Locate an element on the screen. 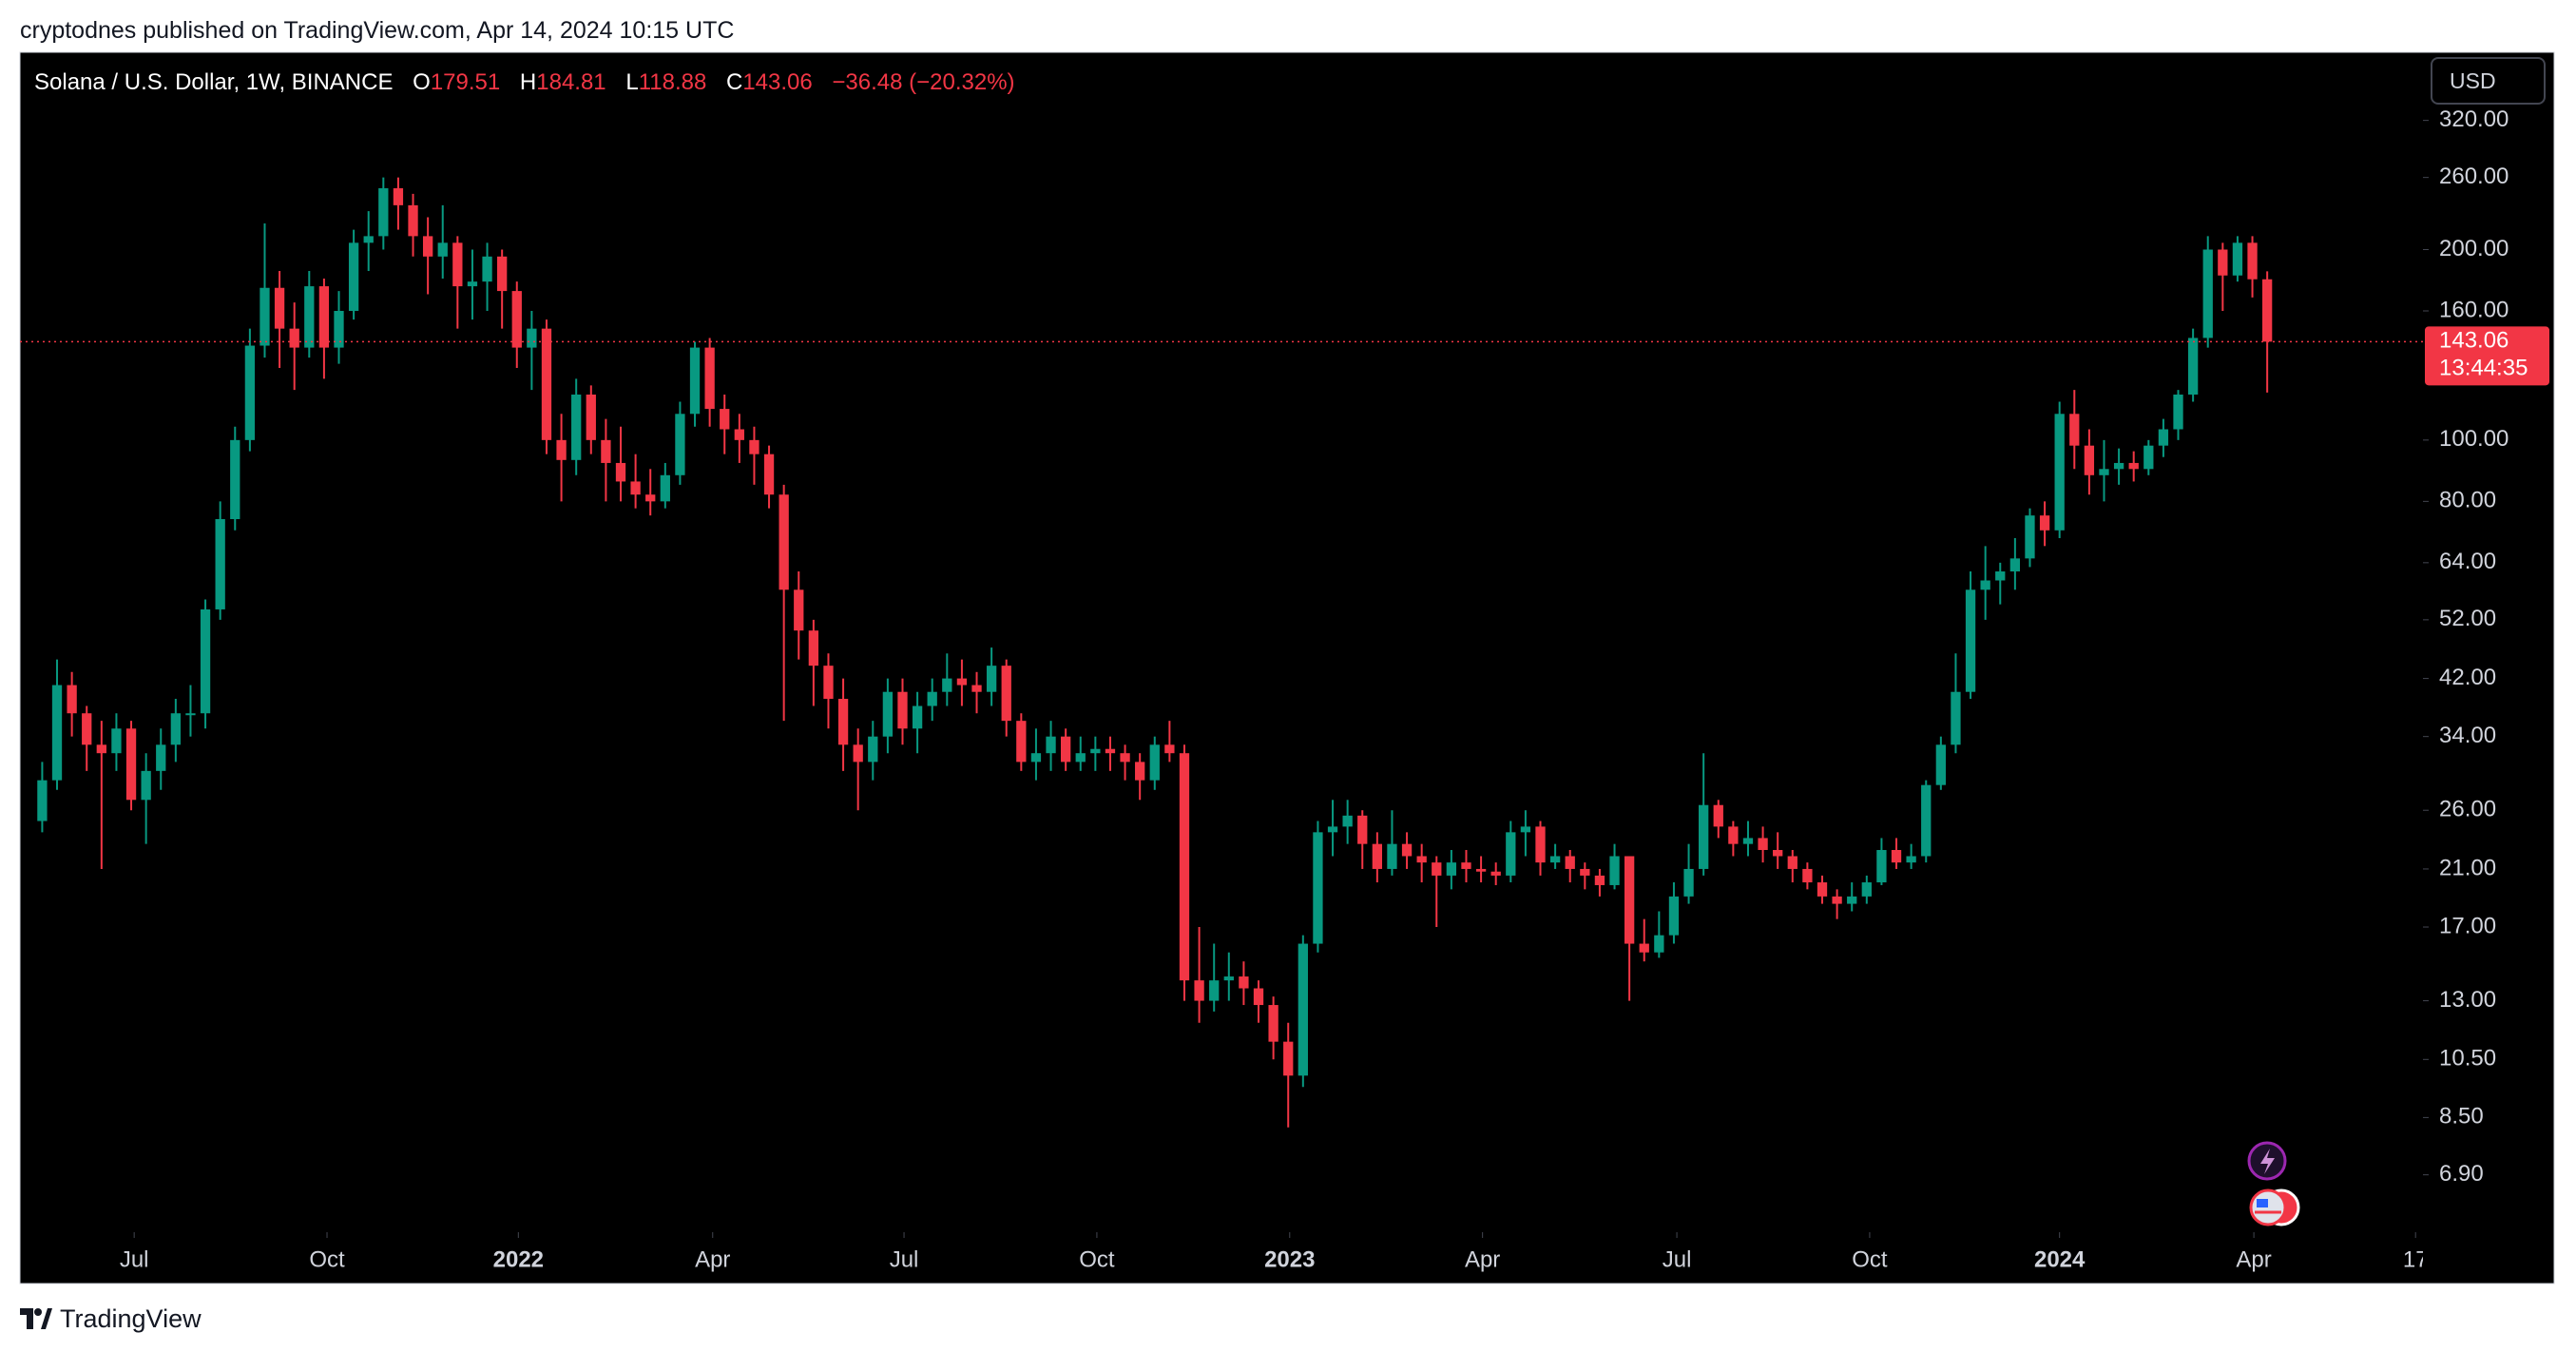 This screenshot has height=1352, width=2576. y-tick-label: 17.00 is located at coordinates (2467, 925).